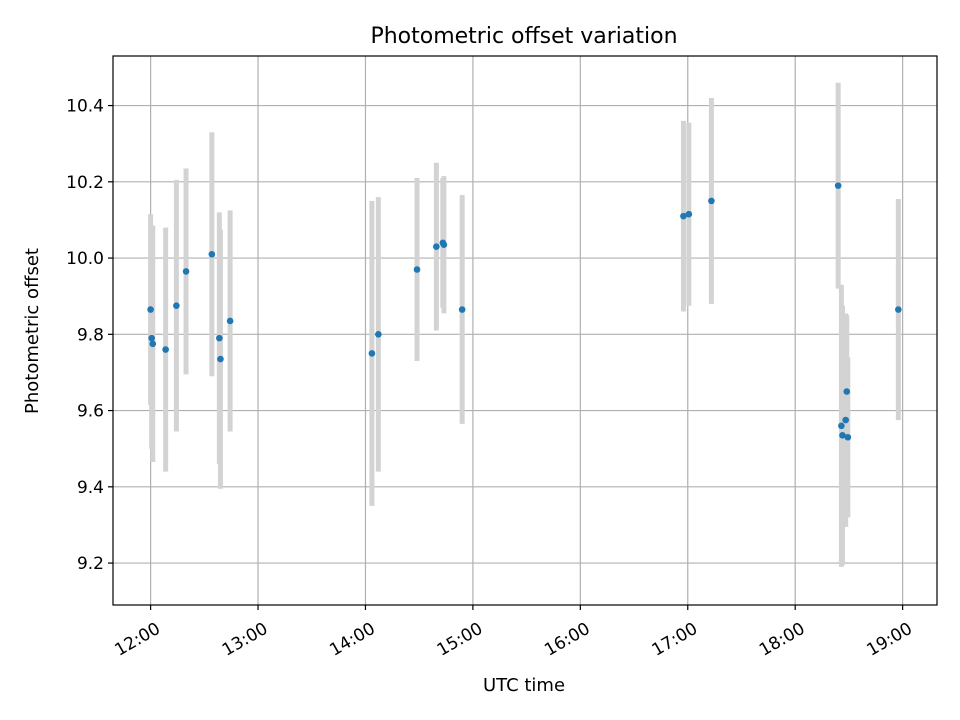 Image resolution: width=960 pixels, height=720 pixels. I want to click on chart-title: Photometric offset variation, so click(523, 36).